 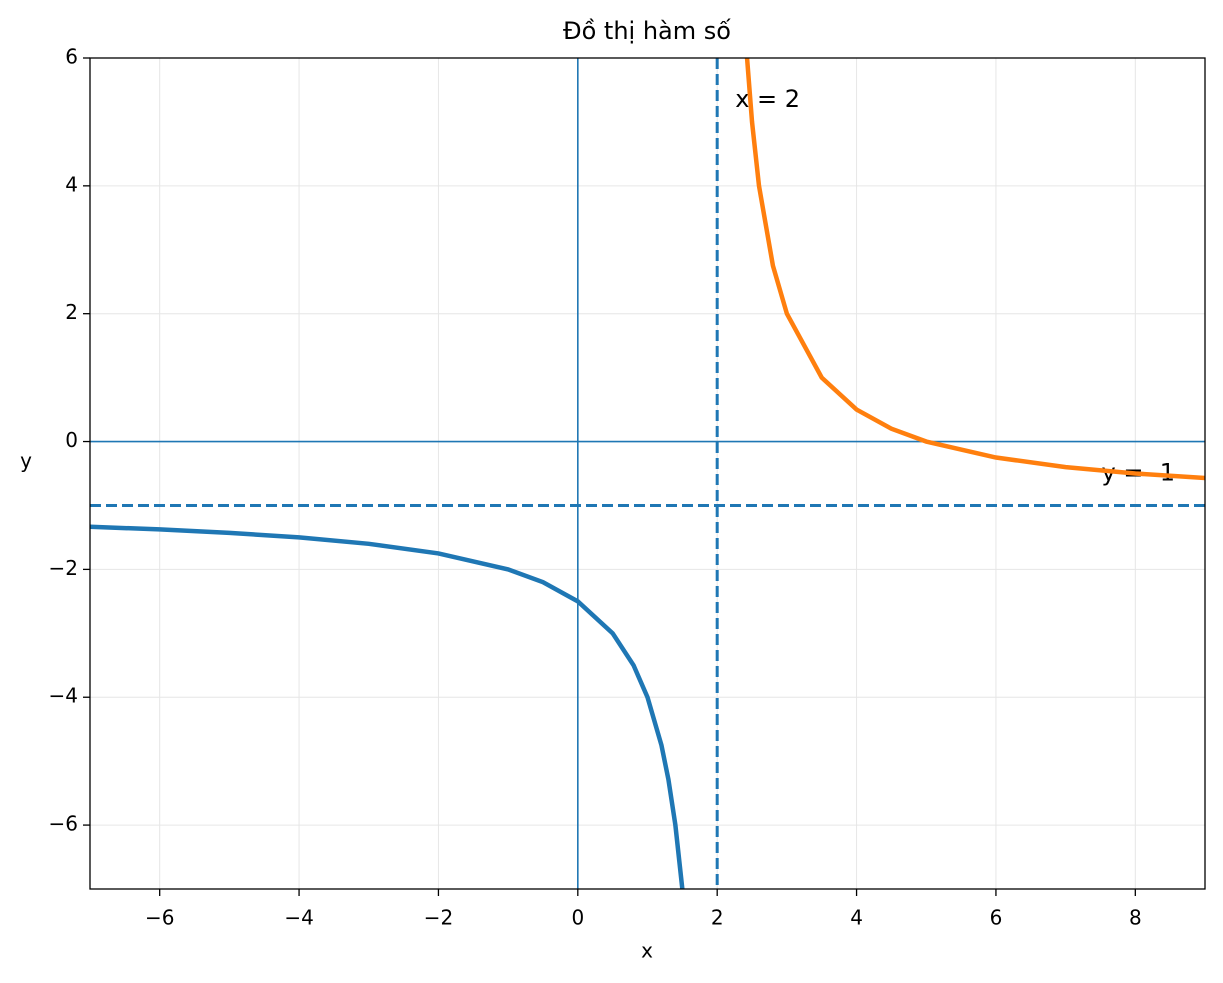 I want to click on x-tick-label: 8, so click(x=1135, y=918).